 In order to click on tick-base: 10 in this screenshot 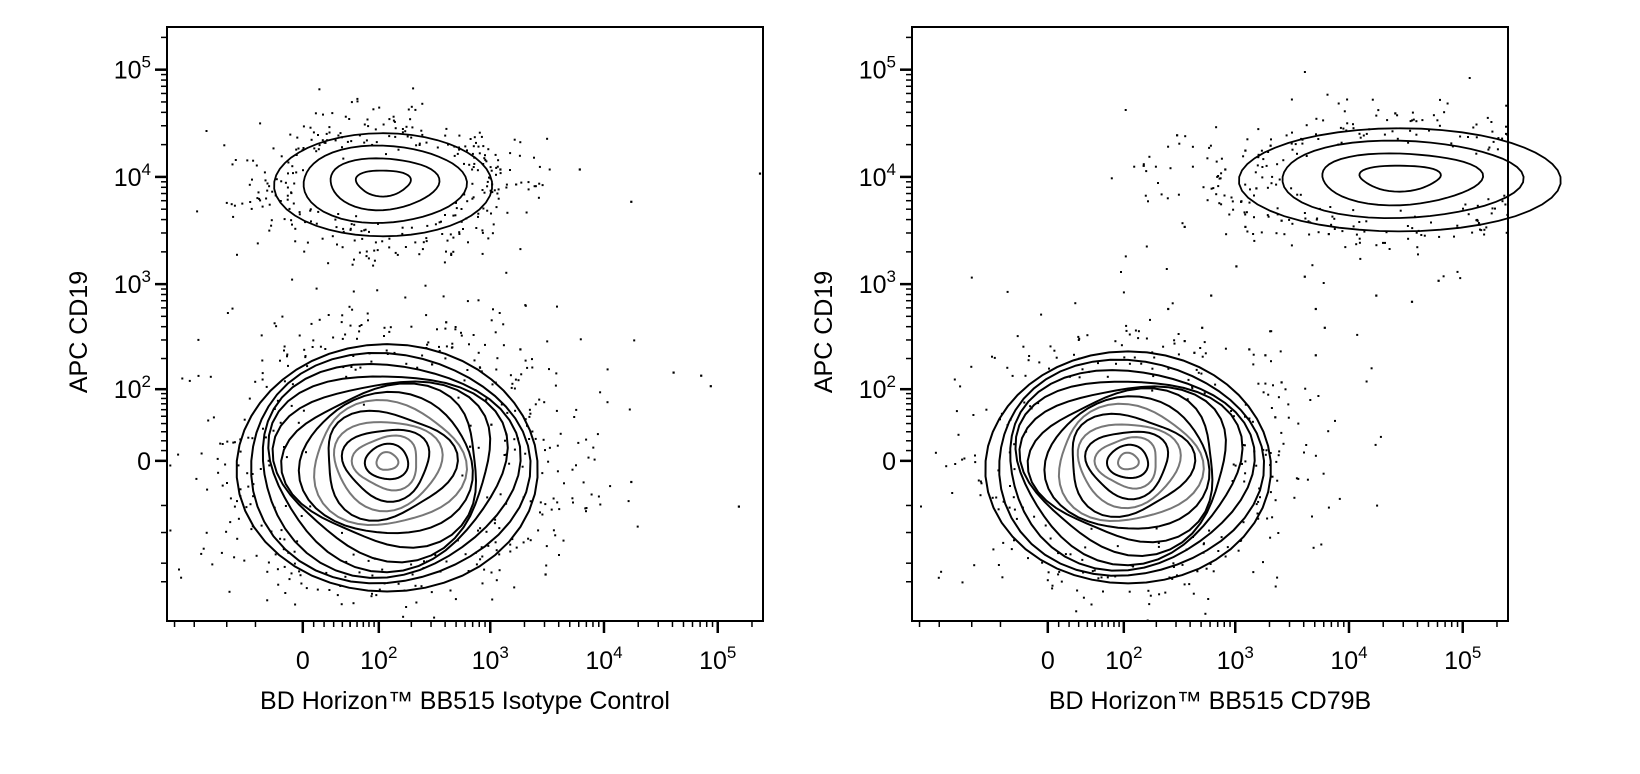, I will do `click(128, 285)`.